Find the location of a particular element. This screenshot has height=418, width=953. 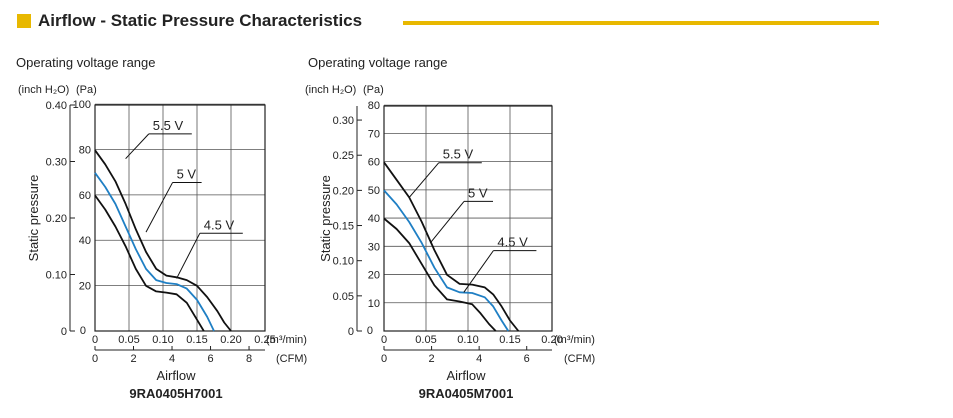

series-line-55V is located at coordinates (163, 240).